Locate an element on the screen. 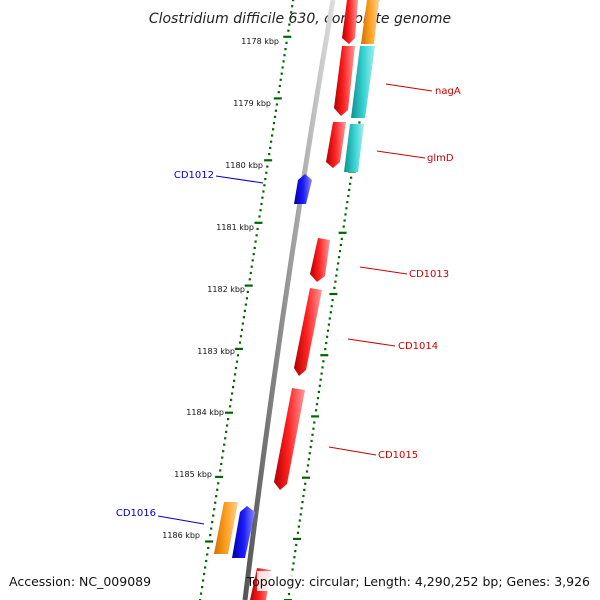  gene-label-naga: nagA is located at coordinates (448, 91).